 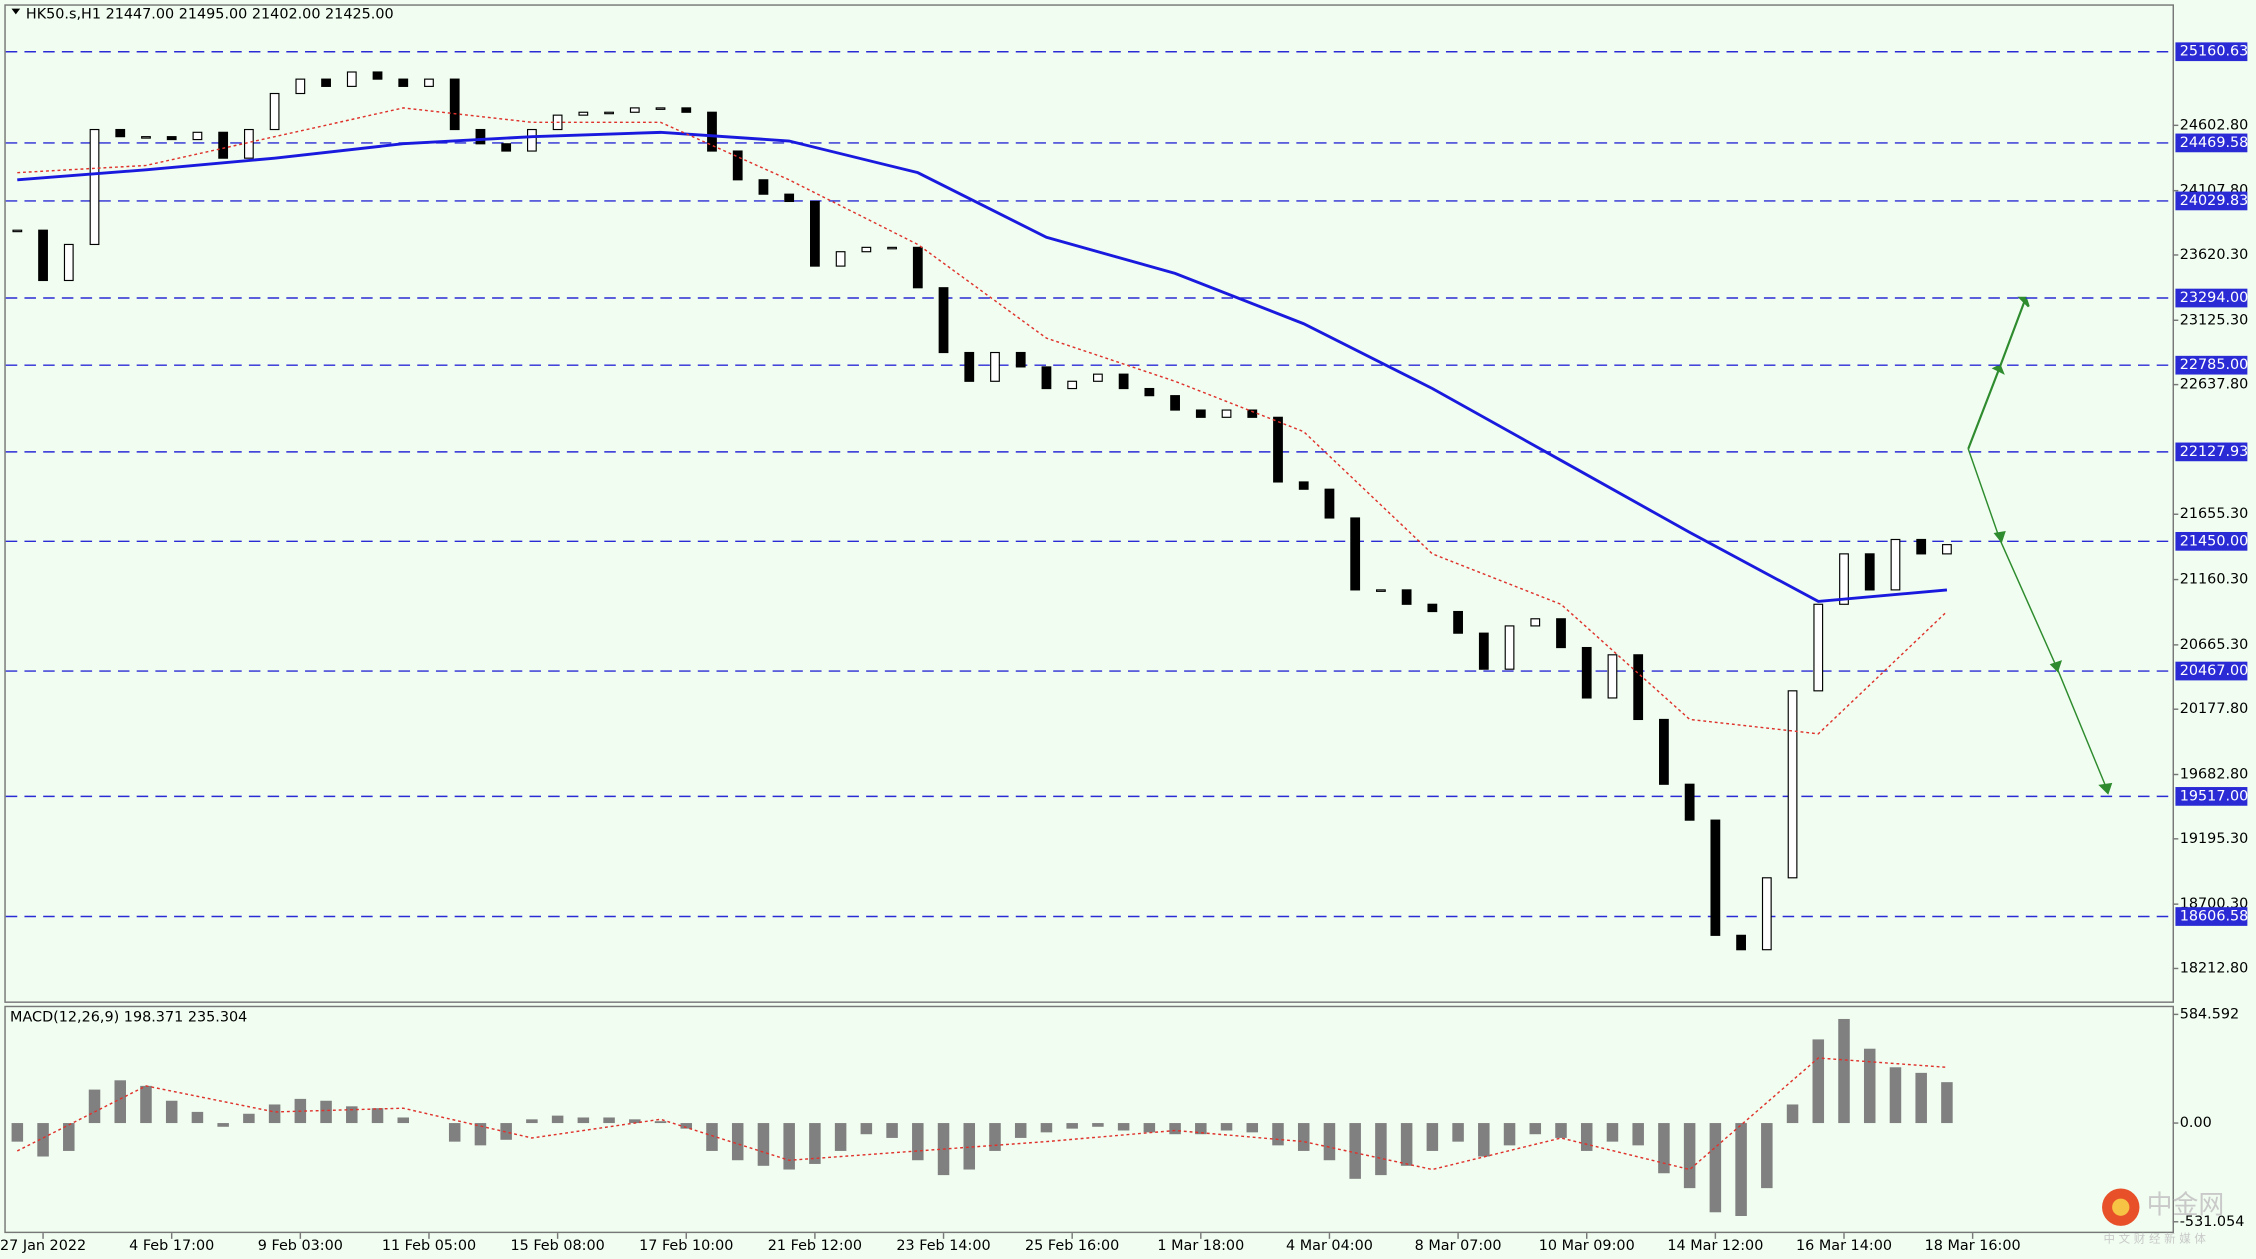 I want to click on y-tick-label: 584.592, so click(x=2209, y=1014).